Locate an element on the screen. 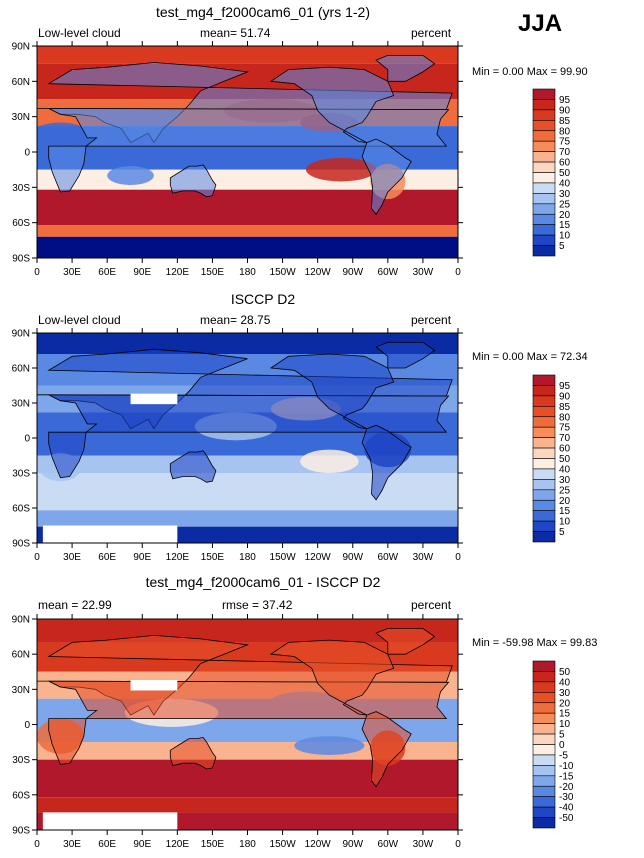 The image size is (644, 858). lon-tick-label: 120E is located at coordinates (178, 844).